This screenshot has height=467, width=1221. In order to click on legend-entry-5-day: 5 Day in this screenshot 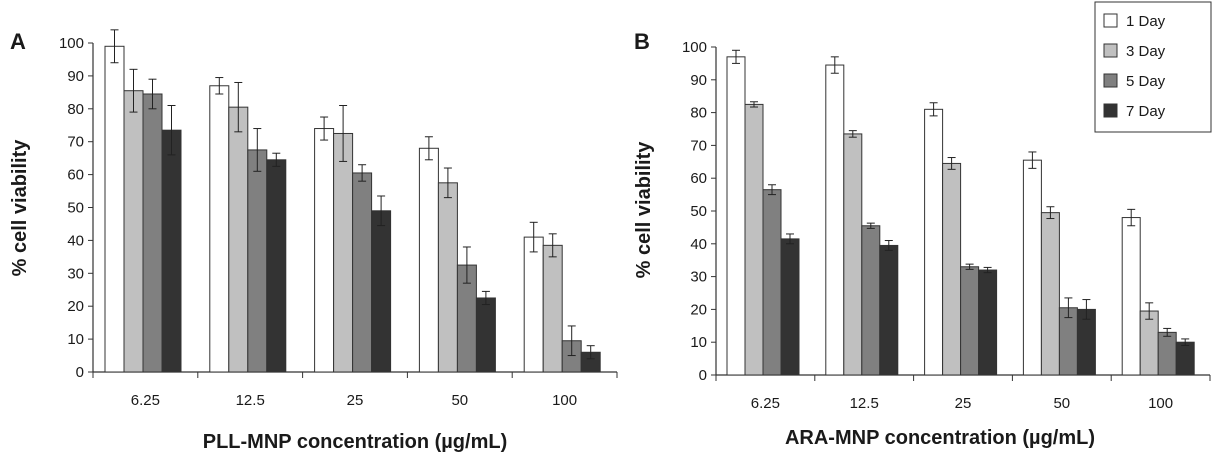, I will do `click(1134, 81)`.